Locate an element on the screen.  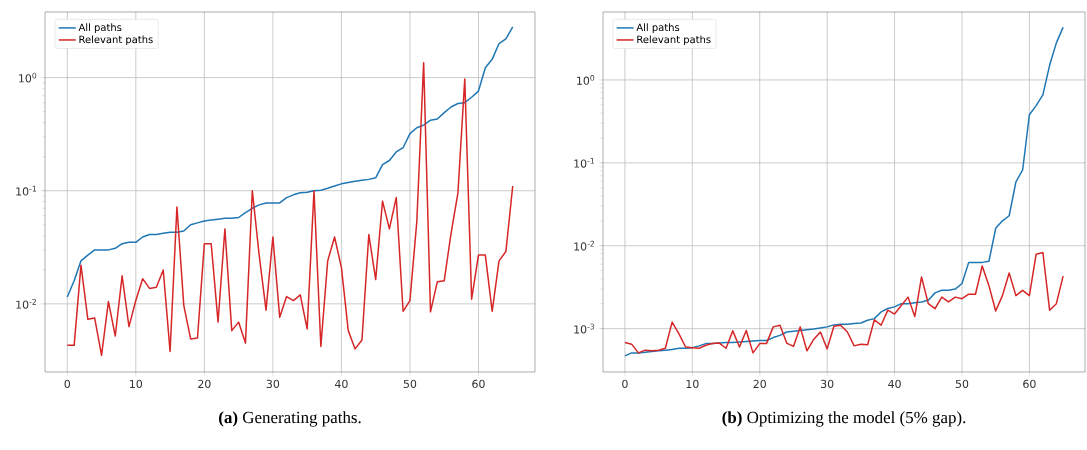
text: (b) Optimizing the model (5% gap). is located at coordinates (844, 419).